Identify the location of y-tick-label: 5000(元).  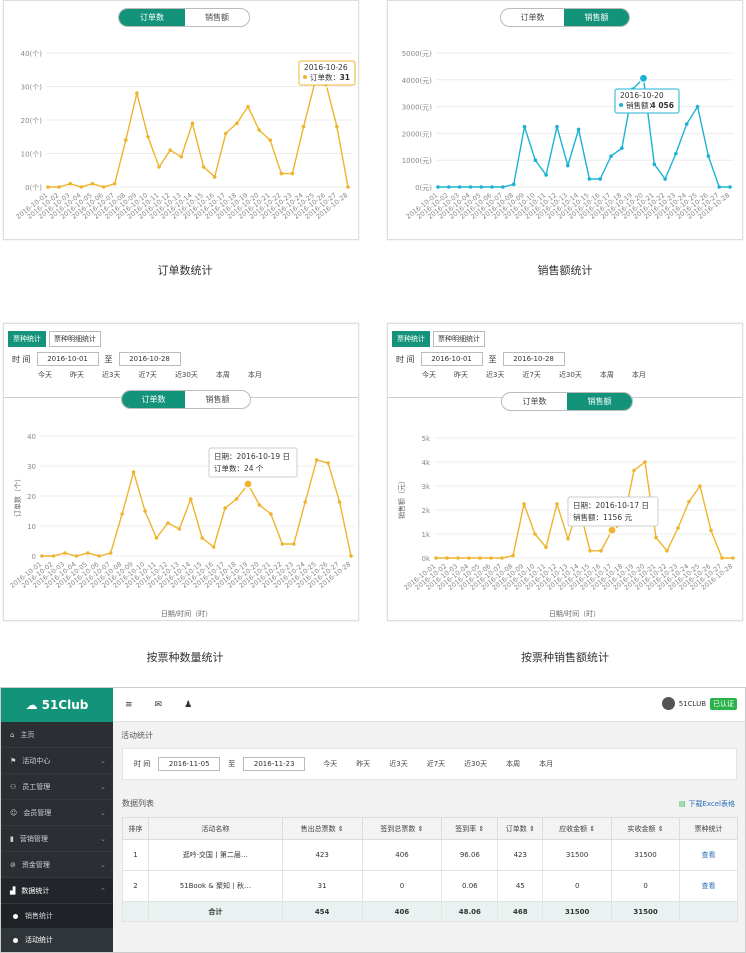
(417, 54).